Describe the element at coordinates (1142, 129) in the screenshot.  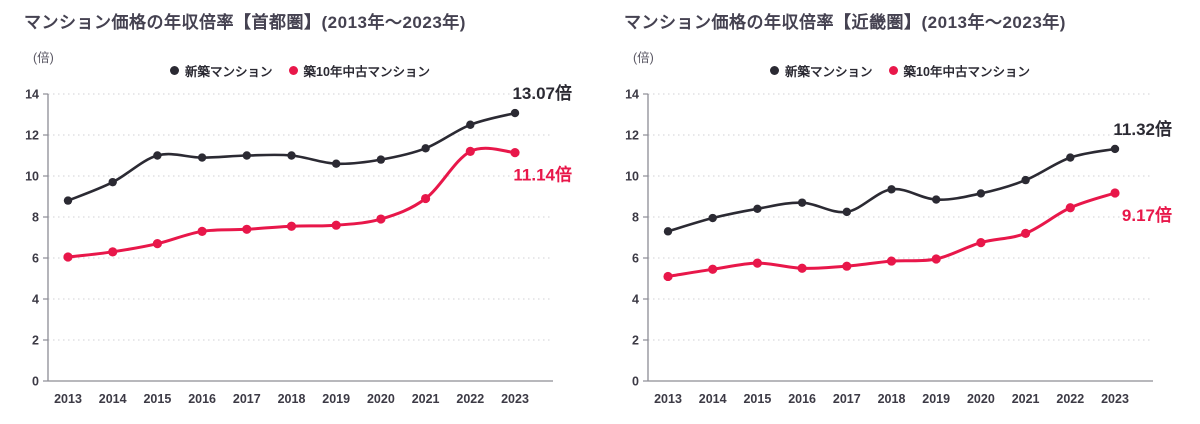
I see `series-end-label: 11.32倍` at that location.